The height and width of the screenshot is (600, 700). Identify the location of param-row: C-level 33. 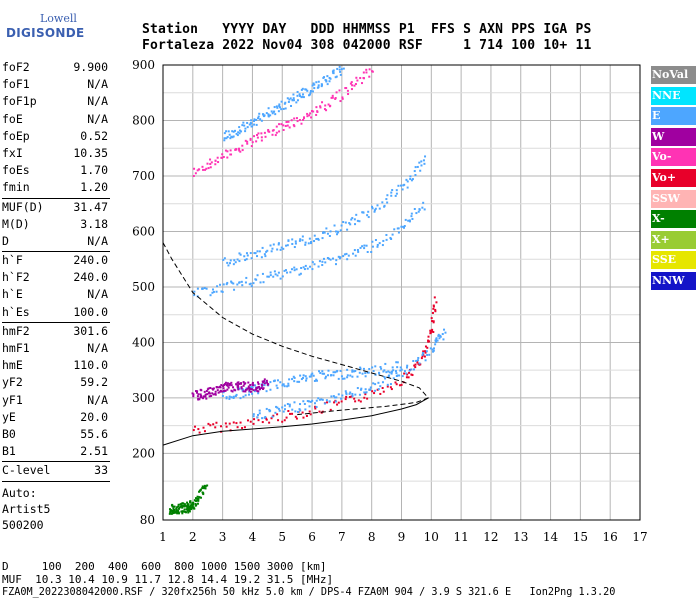
(55, 471).